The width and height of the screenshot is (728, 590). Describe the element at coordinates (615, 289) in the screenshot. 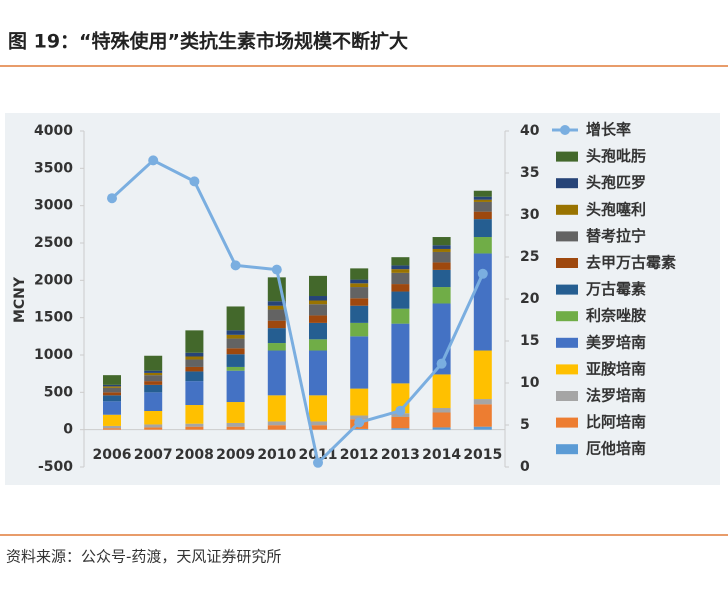

I see `legend-label: 万古霉素` at that location.